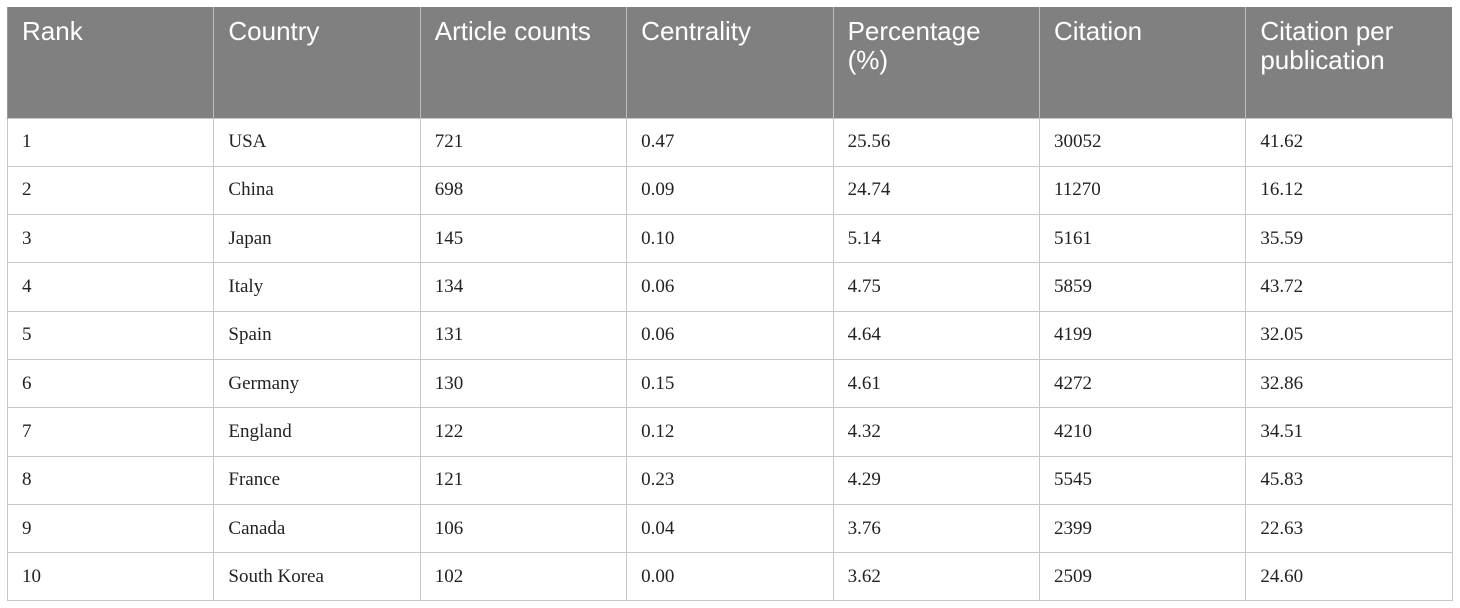 The height and width of the screenshot is (608, 1460). Describe the element at coordinates (1142, 239) in the screenshot. I see `cell-citation: 5161` at that location.